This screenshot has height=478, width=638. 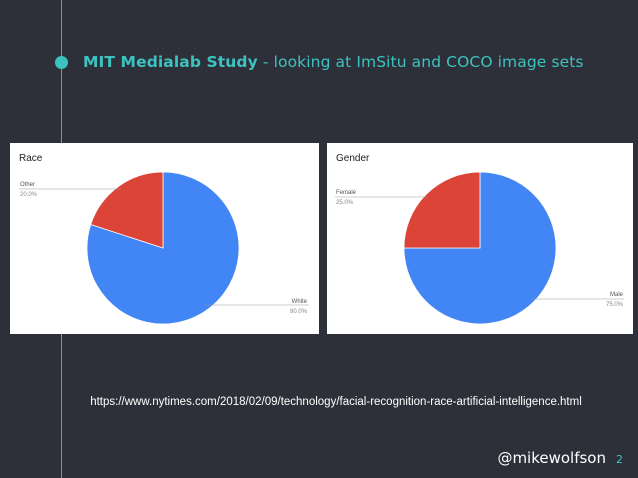 What do you see at coordinates (420, 62) in the screenshot?
I see `slide-title-rest: - looking at ImSitu and COCO image sets` at bounding box center [420, 62].